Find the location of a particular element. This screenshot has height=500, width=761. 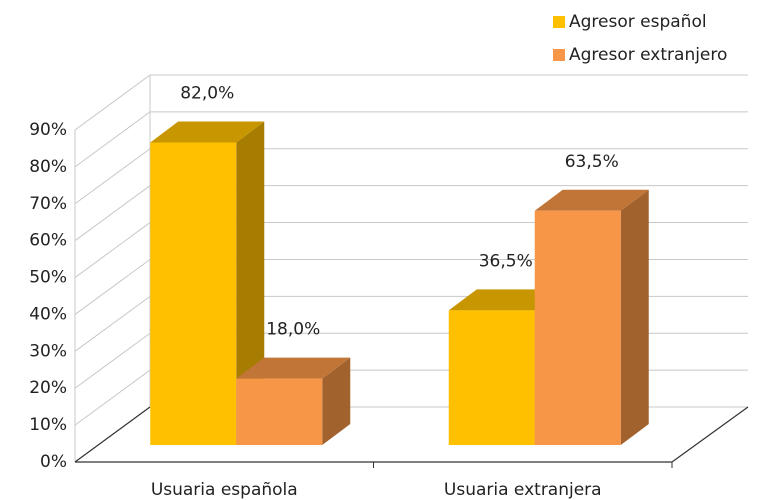

x-tick-label: Usuaria española is located at coordinates (224, 490).